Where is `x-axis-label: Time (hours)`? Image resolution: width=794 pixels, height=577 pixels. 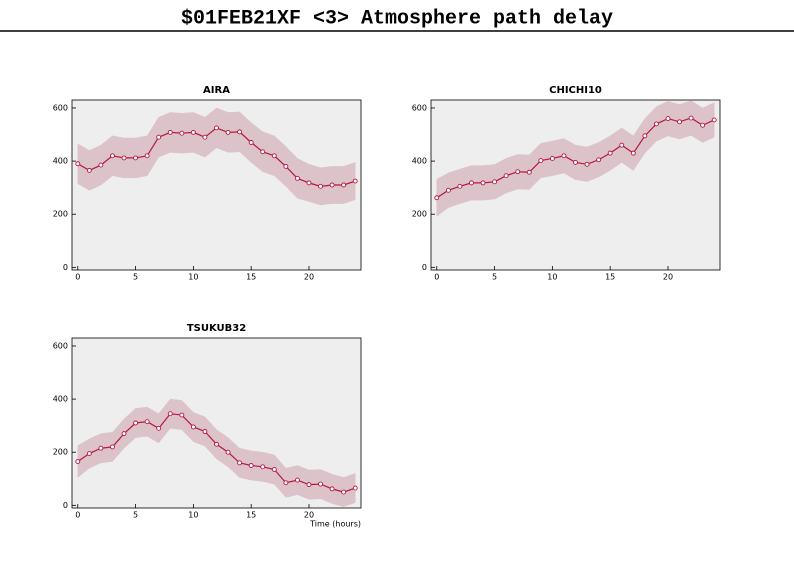
x-axis-label: Time (hours) is located at coordinates (335, 524).